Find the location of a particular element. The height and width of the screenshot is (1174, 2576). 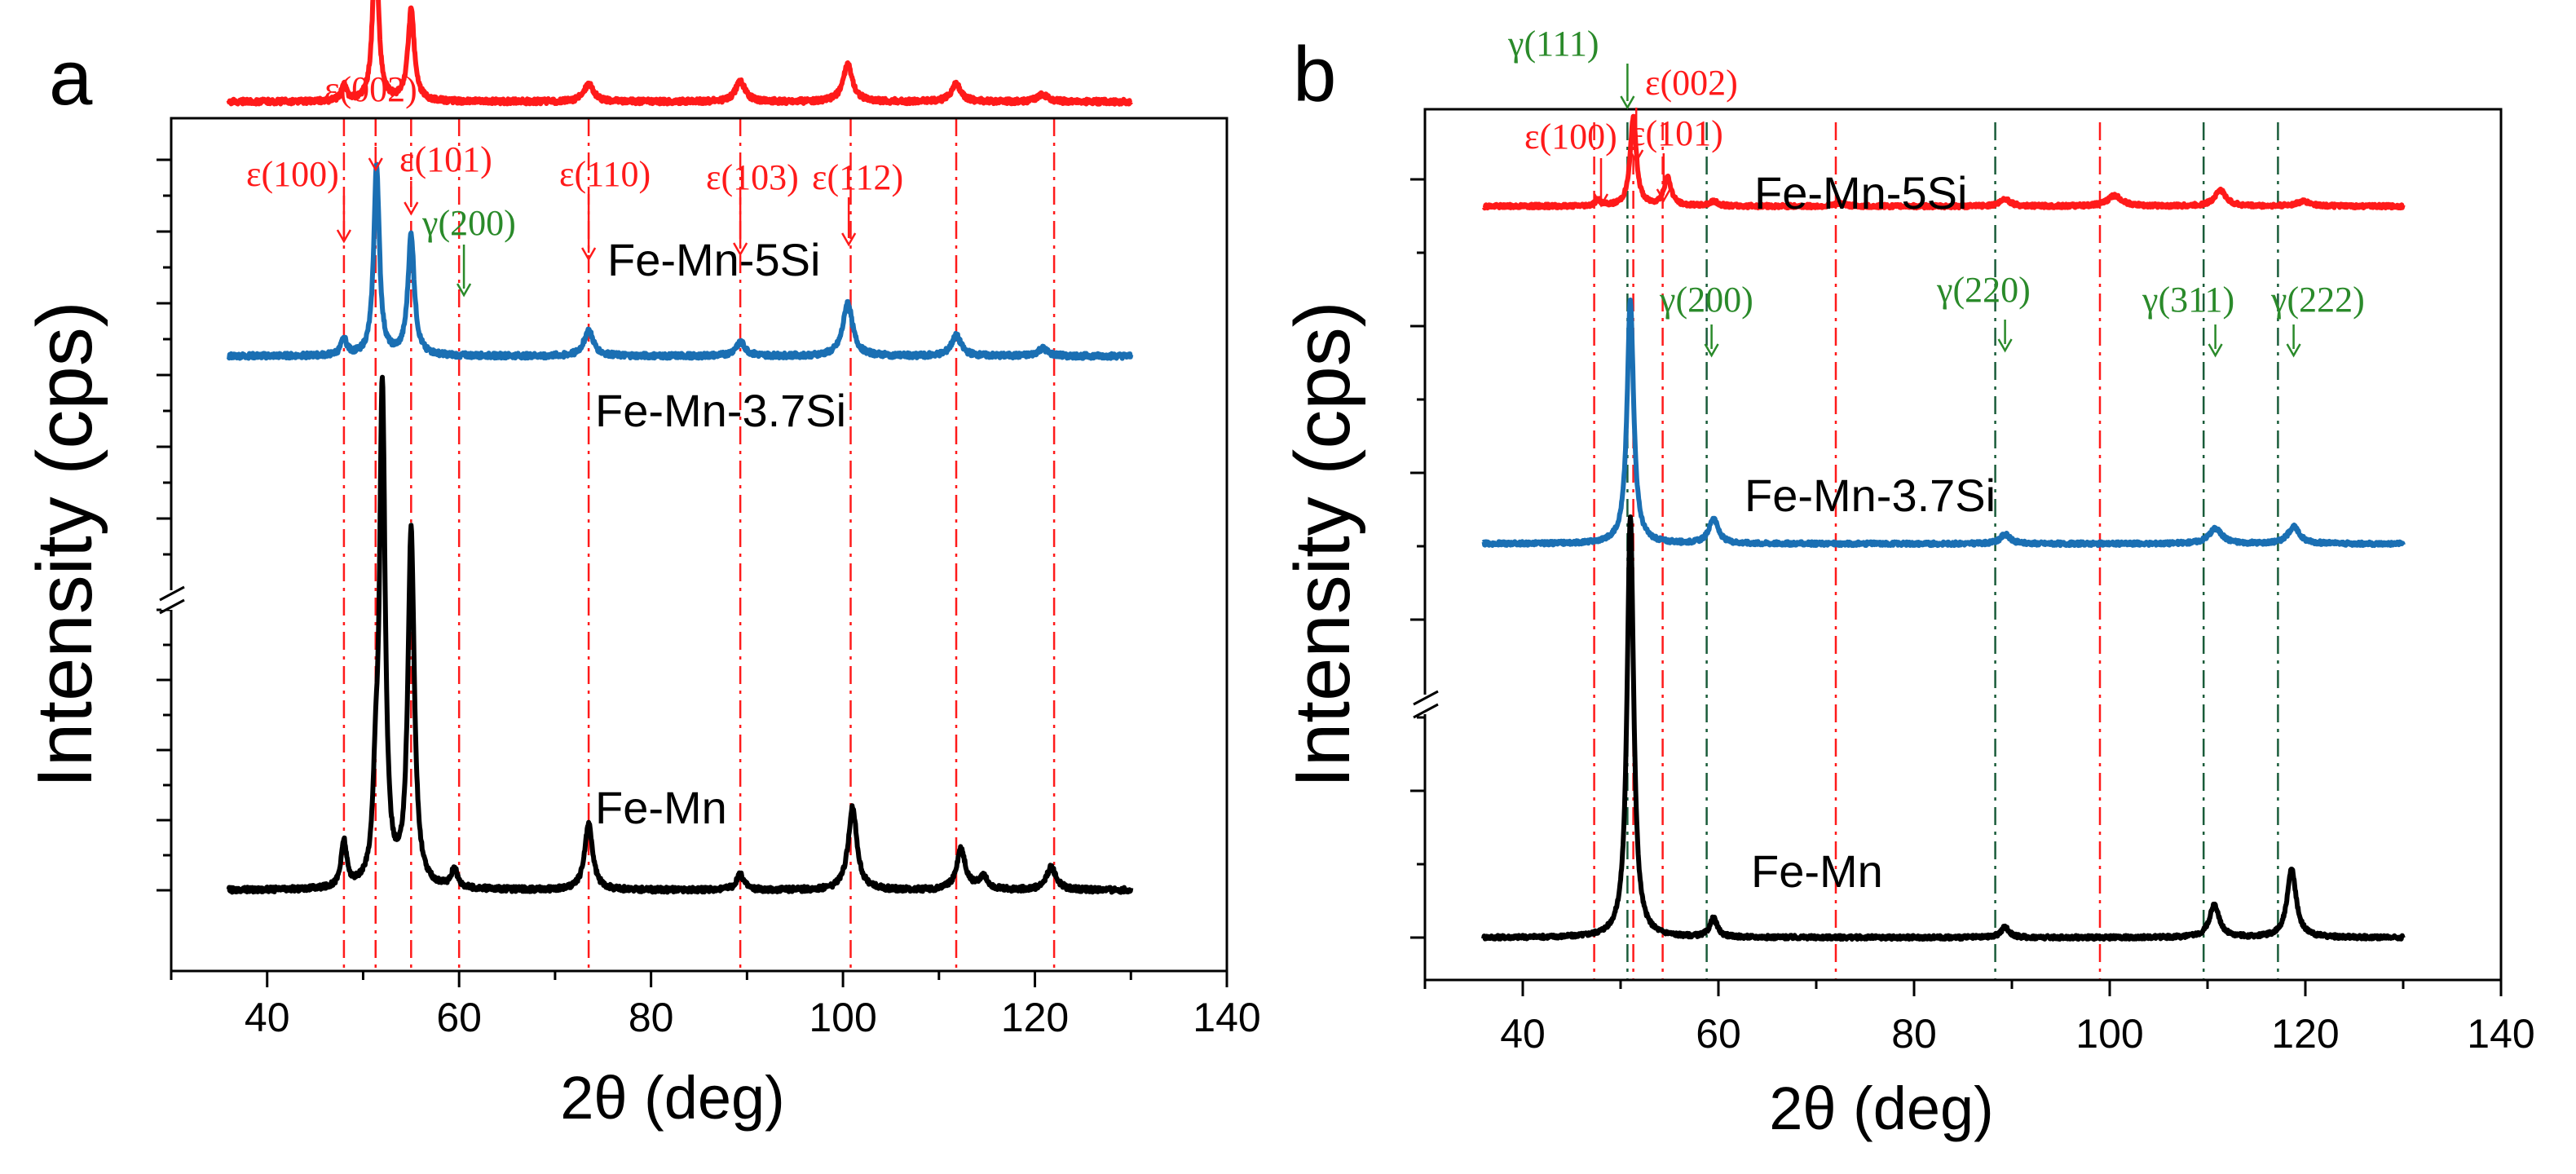

panel-b-peak-label-e100: ε(100) is located at coordinates (1570, 137).